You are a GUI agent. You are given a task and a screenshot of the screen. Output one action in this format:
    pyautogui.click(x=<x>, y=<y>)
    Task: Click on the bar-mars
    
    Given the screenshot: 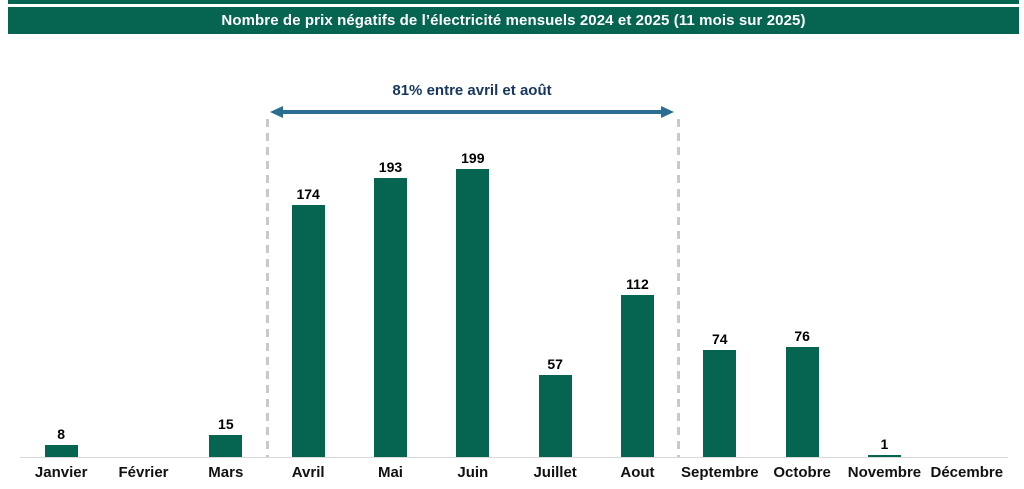 What is the action you would take?
    pyautogui.click(x=226, y=446)
    